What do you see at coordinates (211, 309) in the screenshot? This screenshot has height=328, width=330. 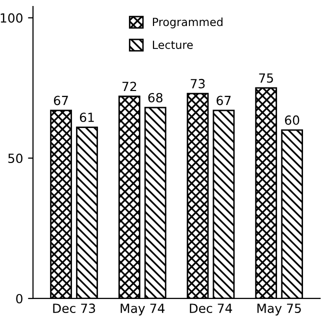 I see `x-tick-label: Dec 74` at bounding box center [211, 309].